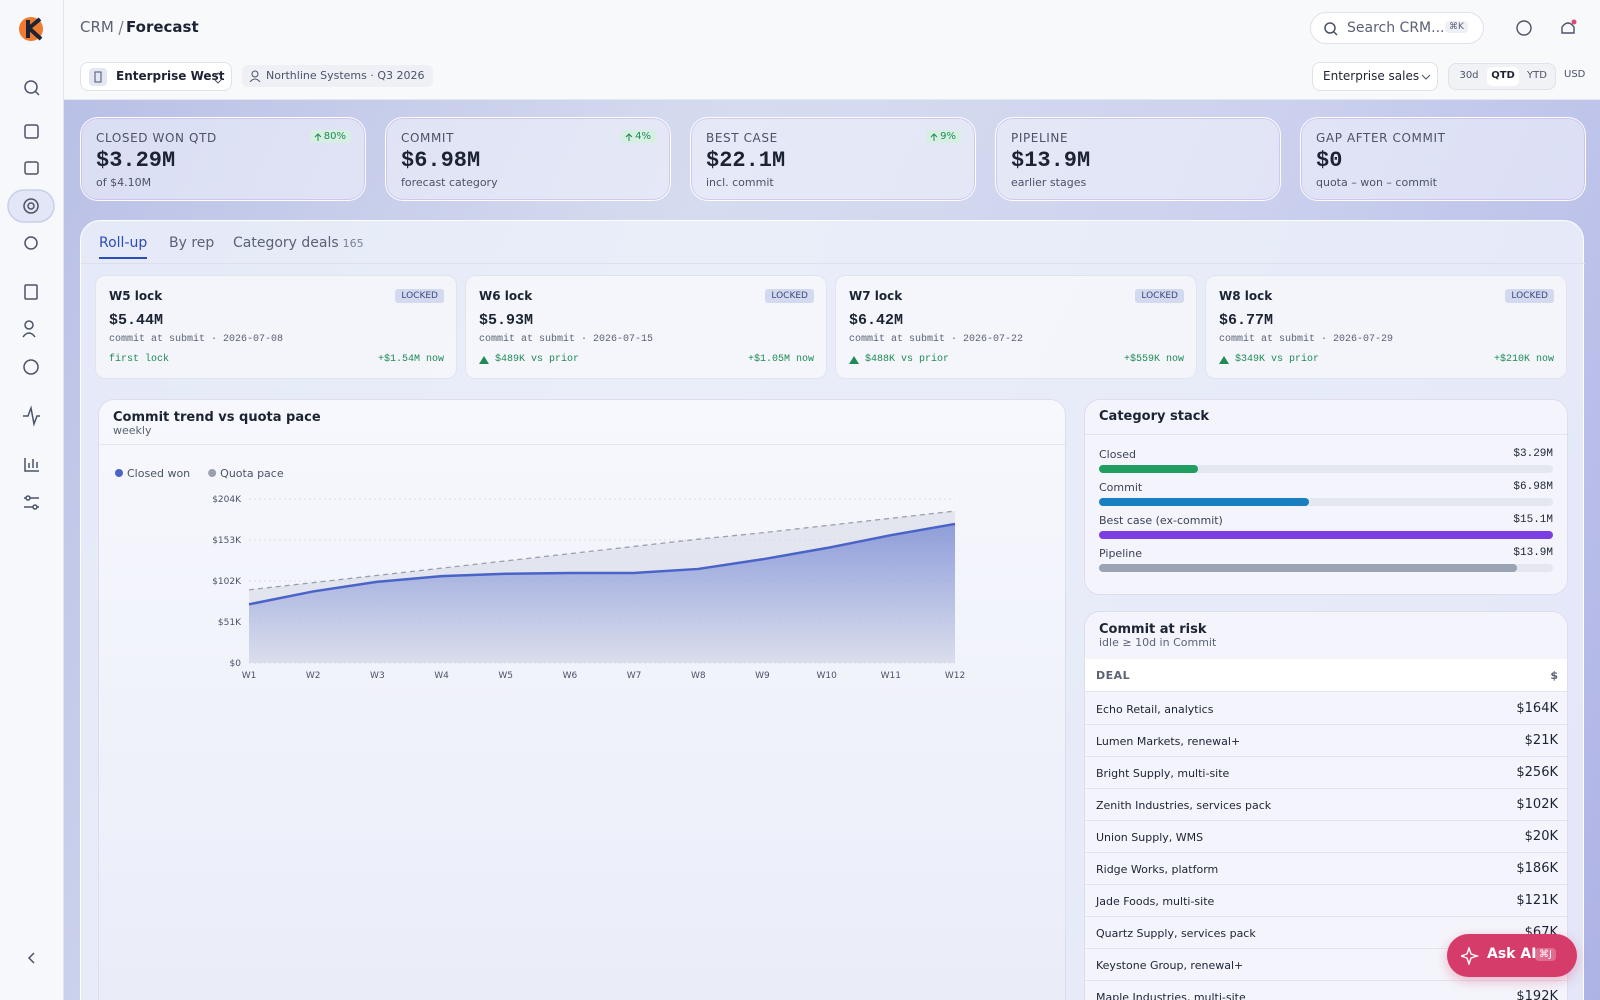 The width and height of the screenshot is (1600, 1000). I want to click on accounts-icon, so click(31, 292).